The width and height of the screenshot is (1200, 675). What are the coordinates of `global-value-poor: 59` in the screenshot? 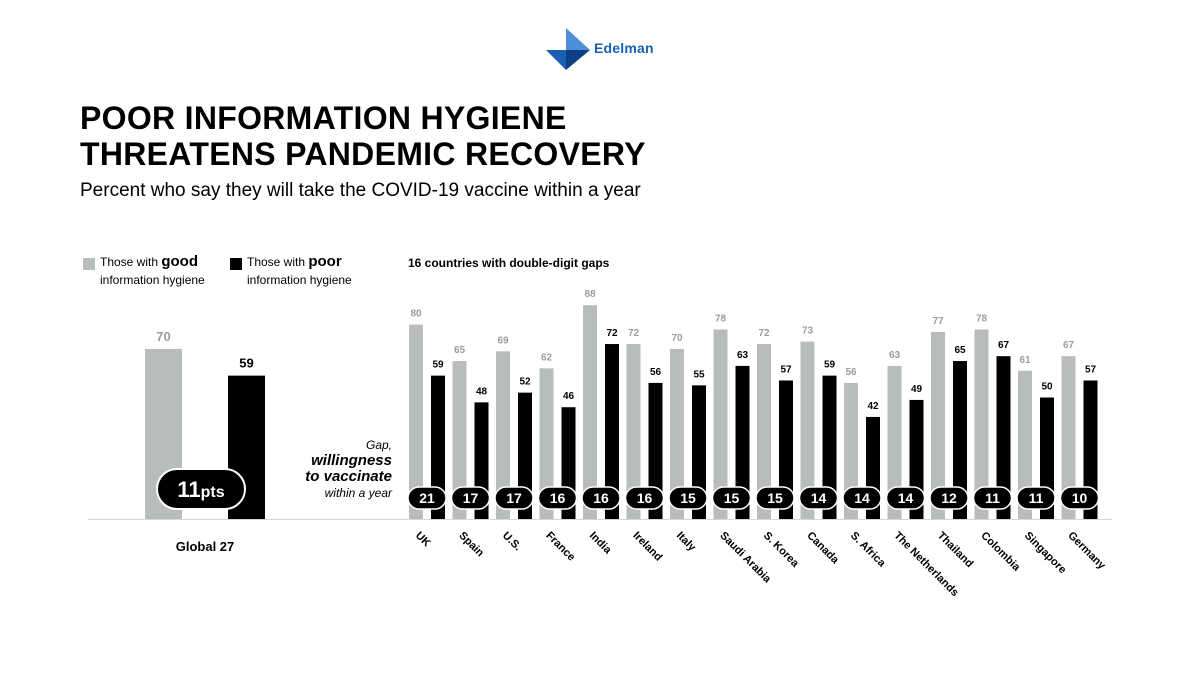 It's located at (246, 363).